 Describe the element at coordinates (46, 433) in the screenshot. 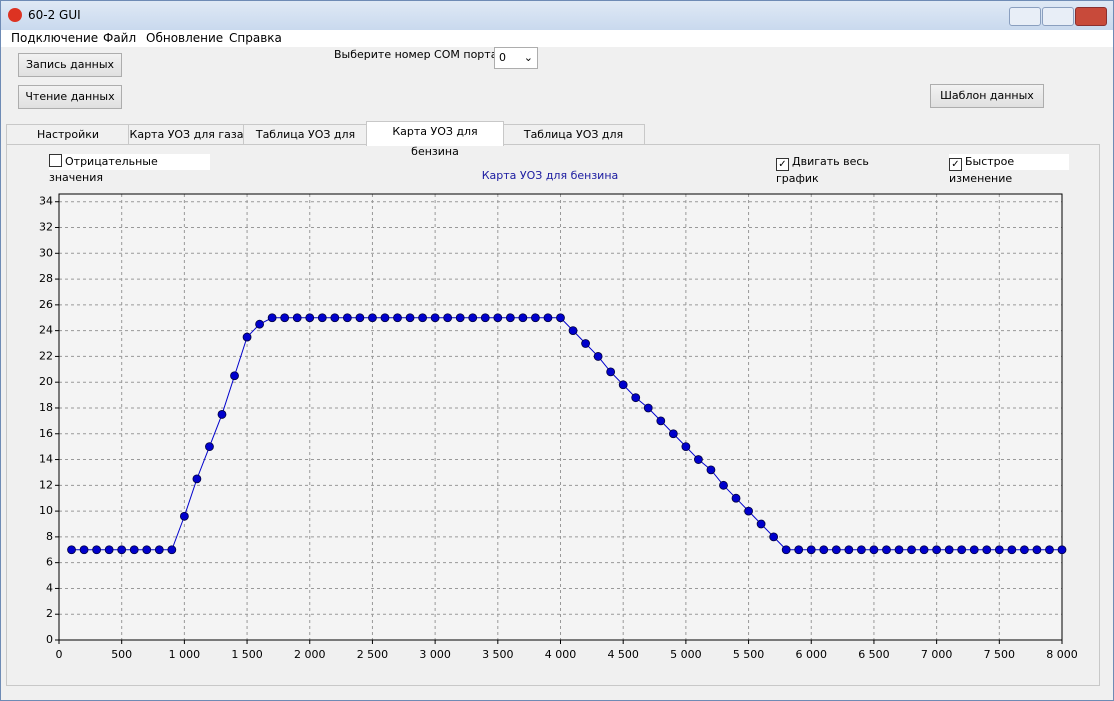

I see `y-tick-label: 16` at that location.